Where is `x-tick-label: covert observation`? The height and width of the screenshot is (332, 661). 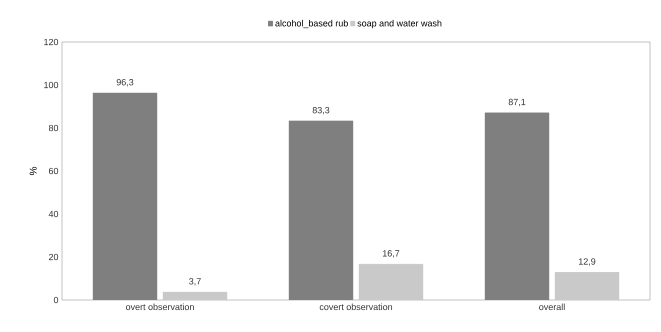
x-tick-label: covert observation is located at coordinates (356, 307).